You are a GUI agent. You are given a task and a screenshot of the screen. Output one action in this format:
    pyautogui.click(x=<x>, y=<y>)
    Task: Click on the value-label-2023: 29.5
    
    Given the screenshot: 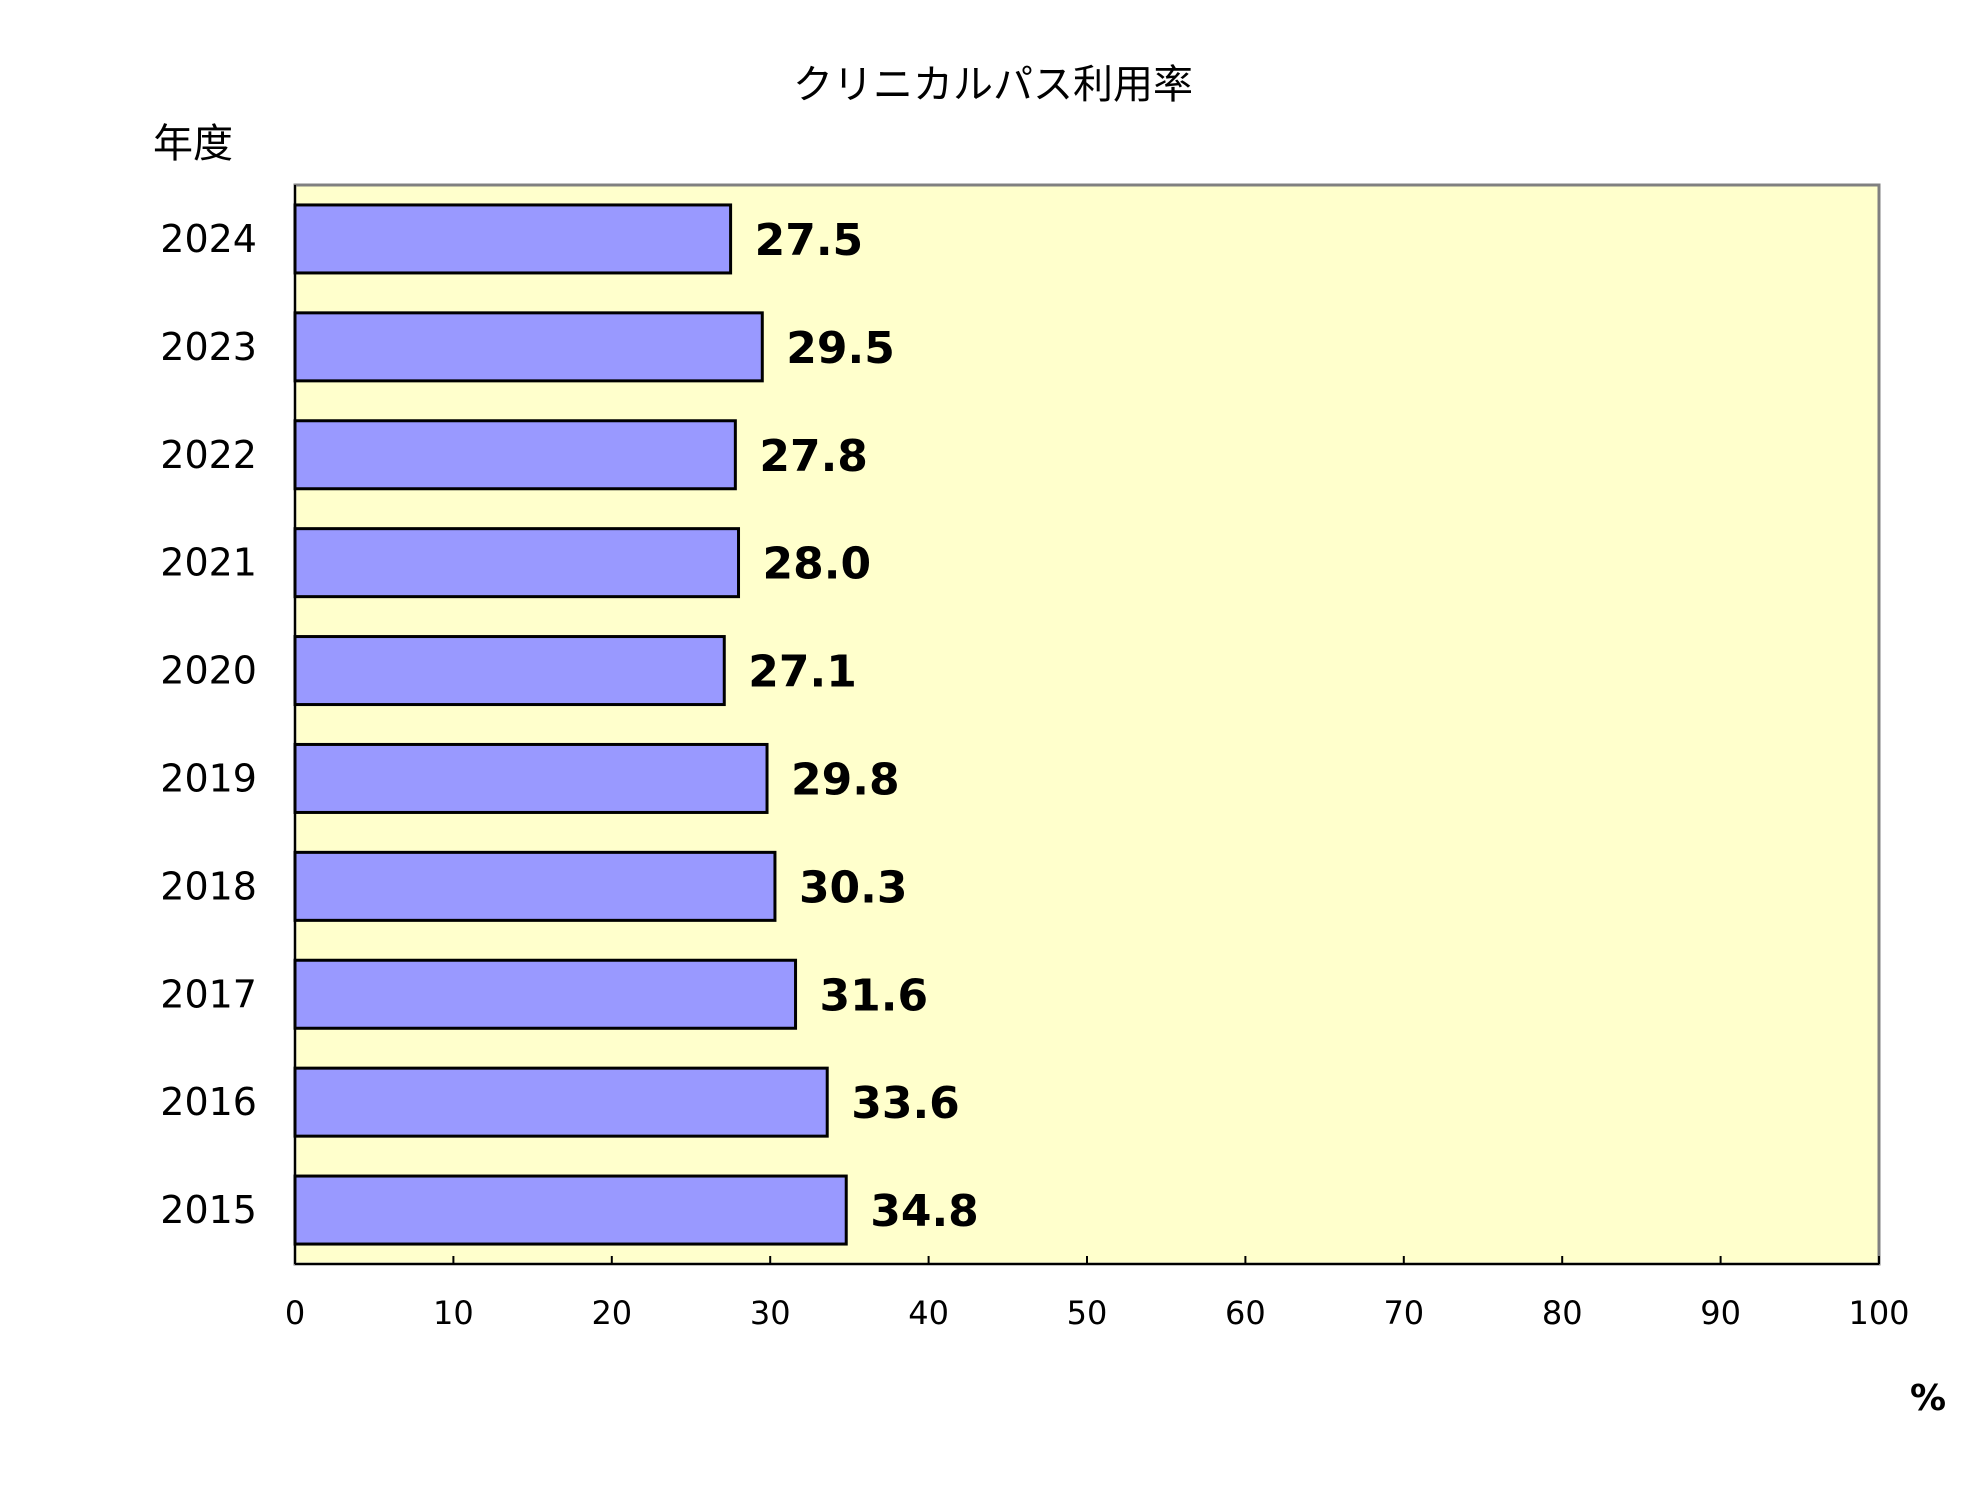 What is the action you would take?
    pyautogui.click(x=840, y=348)
    